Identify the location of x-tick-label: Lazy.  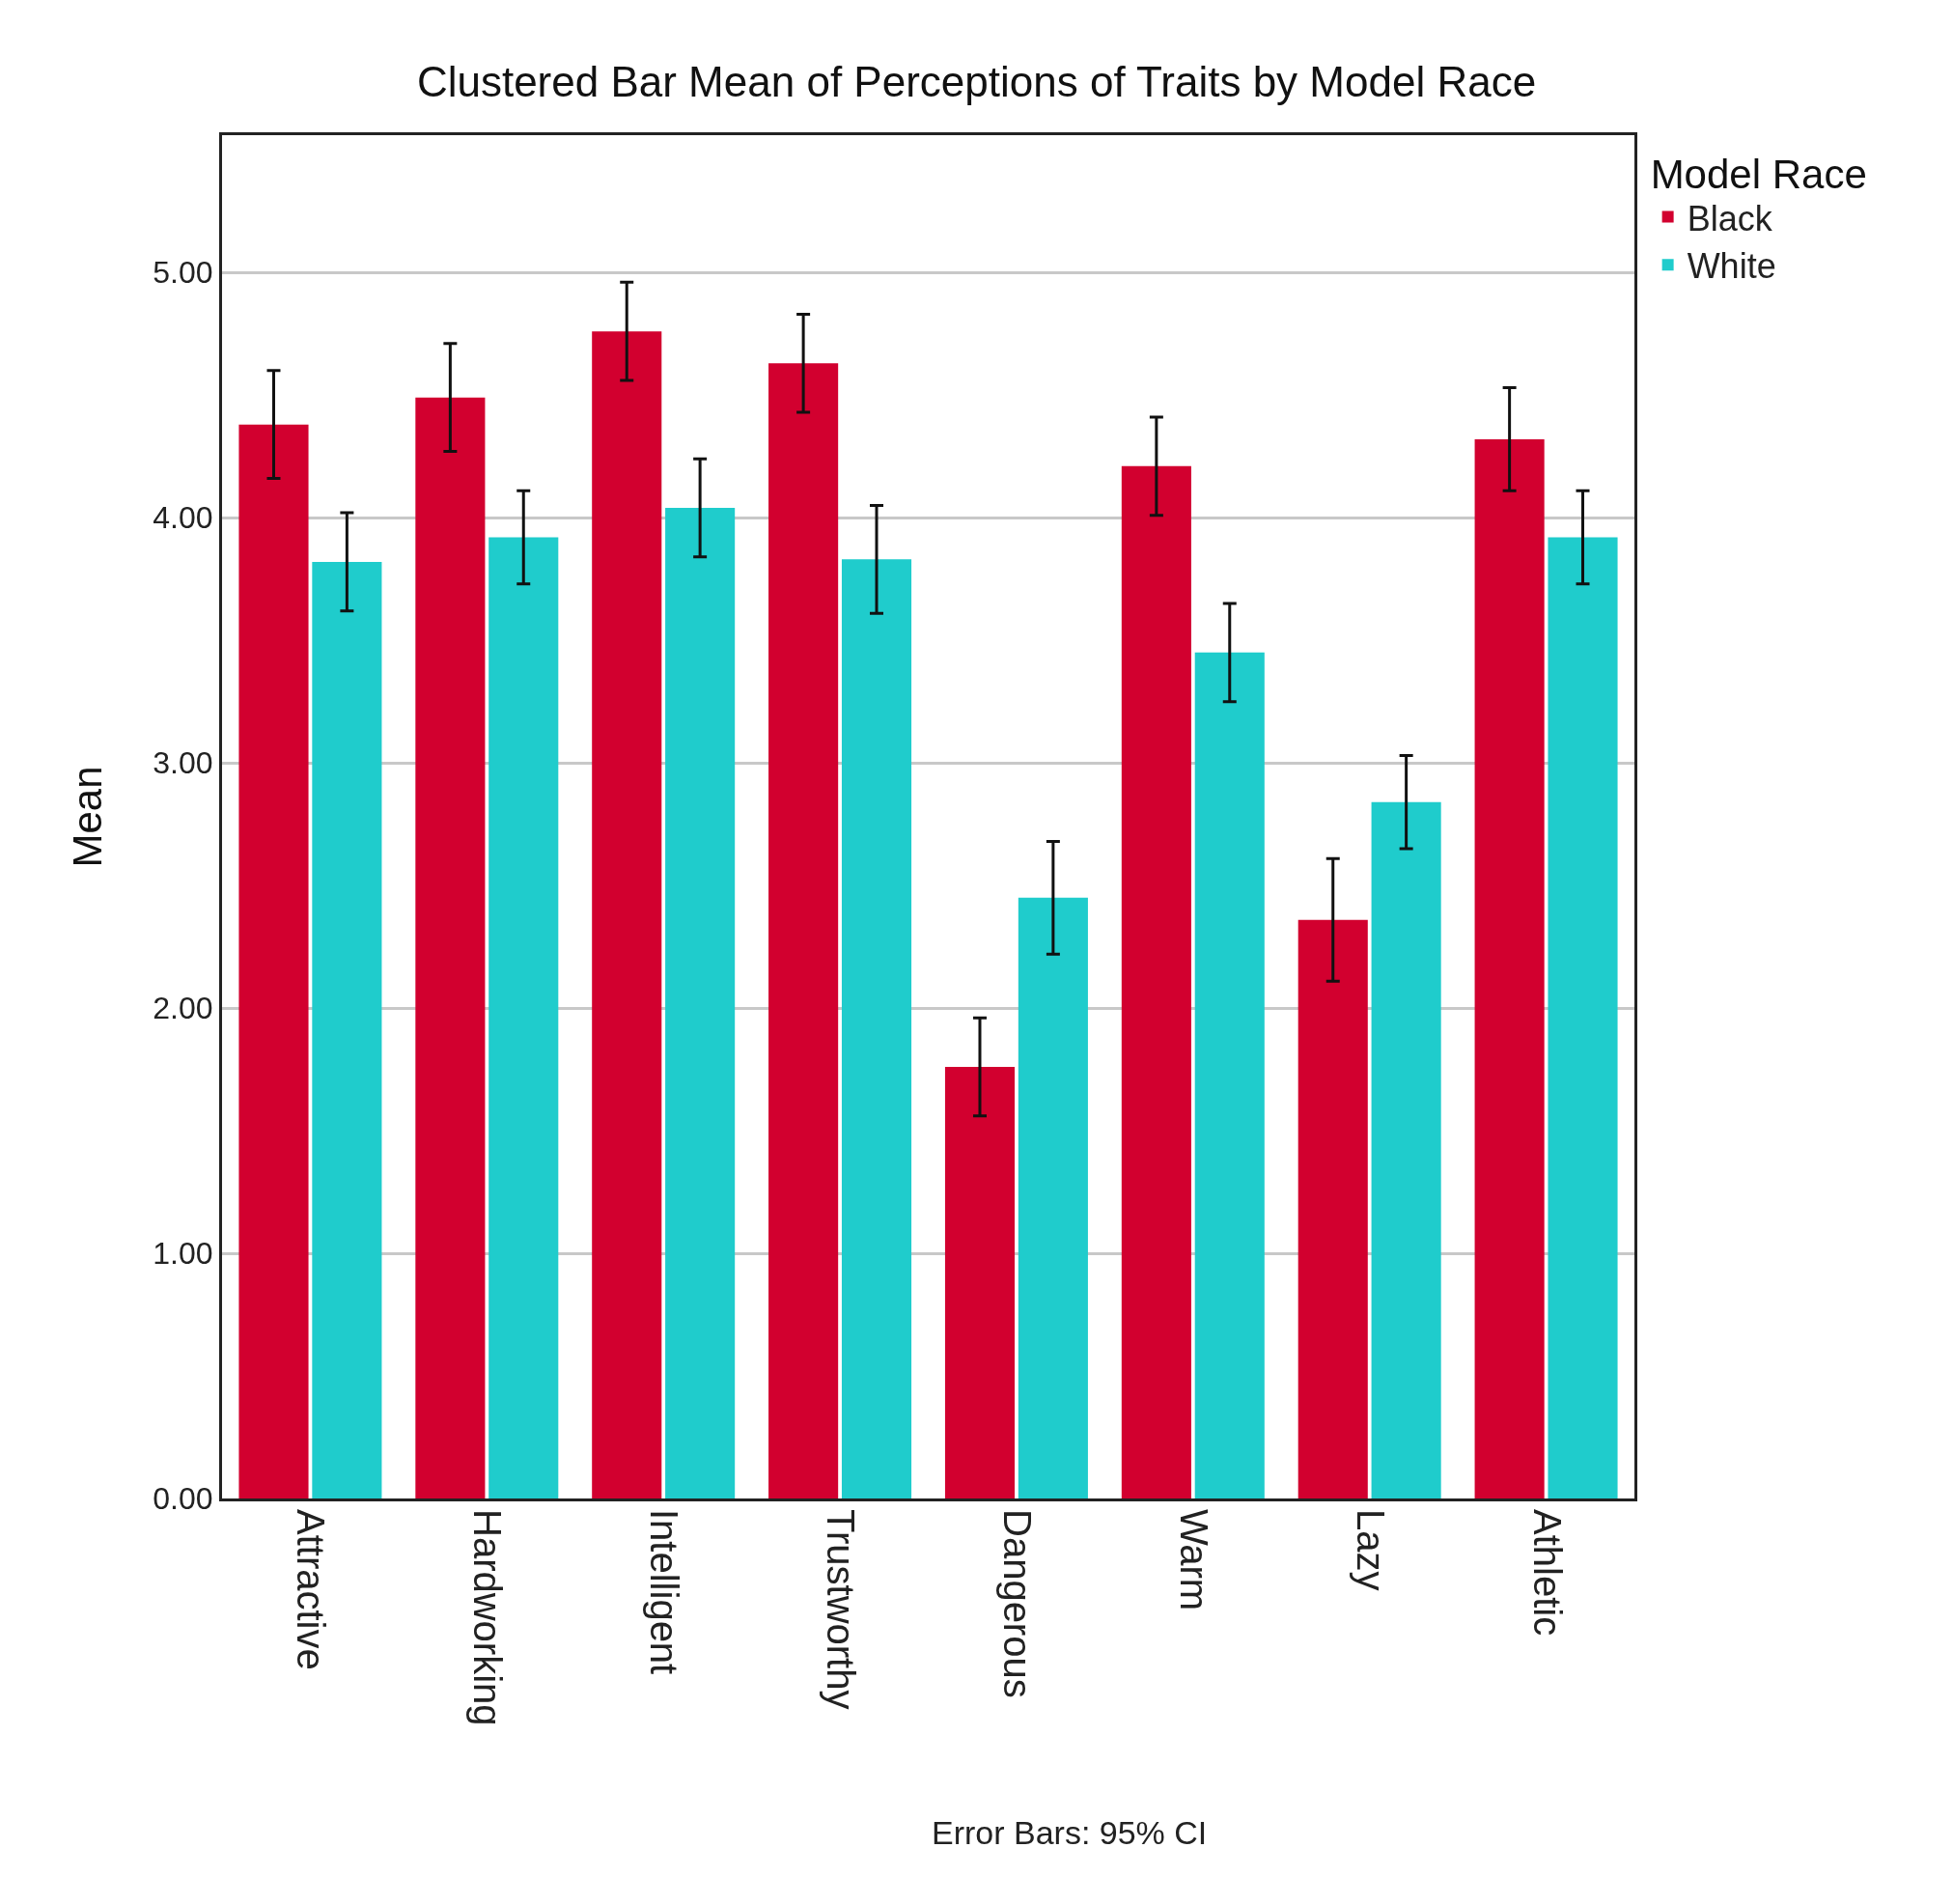
(1370, 1550).